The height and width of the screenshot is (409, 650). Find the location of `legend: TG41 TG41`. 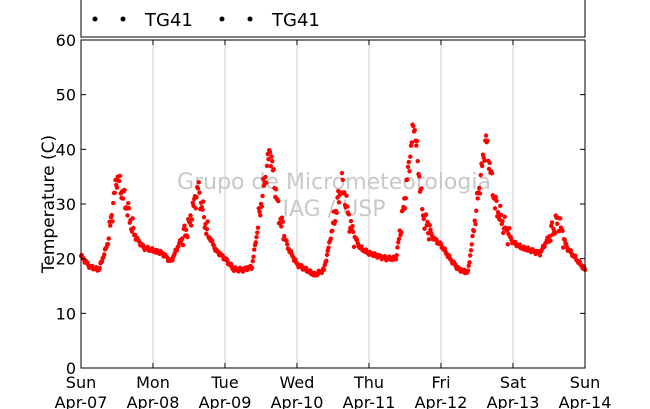

legend: TG41 TG41 is located at coordinates (333, 19).